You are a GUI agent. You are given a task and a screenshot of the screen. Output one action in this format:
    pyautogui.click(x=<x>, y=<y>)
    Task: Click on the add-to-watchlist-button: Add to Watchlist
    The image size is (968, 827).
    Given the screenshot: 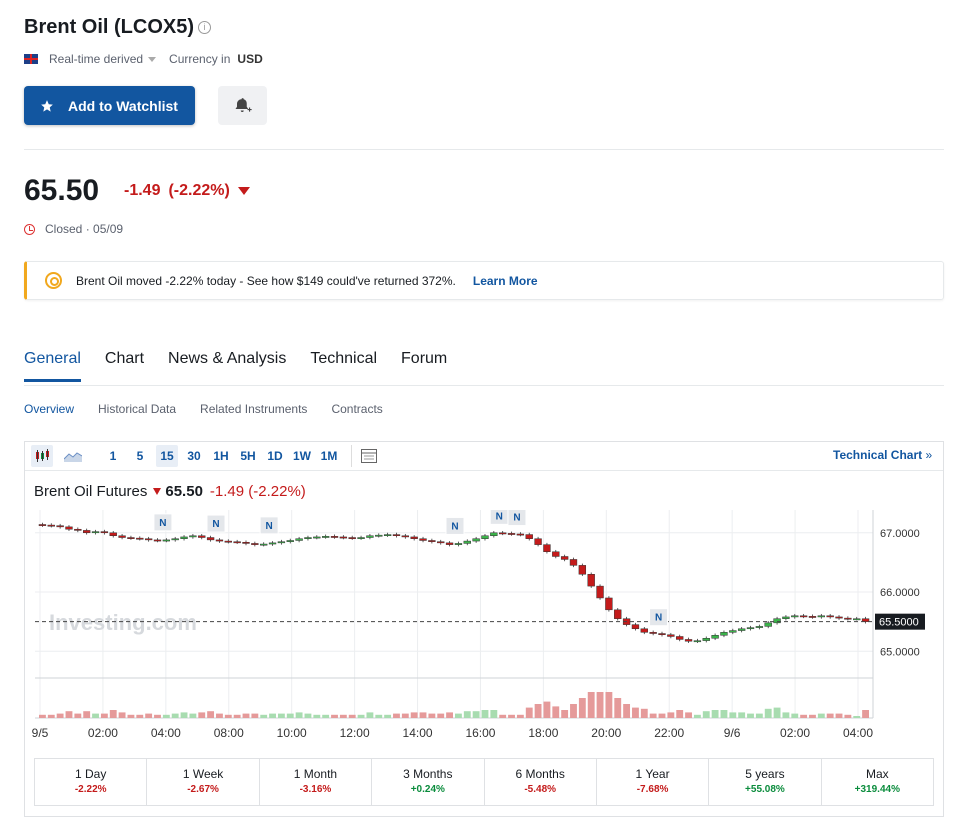 What is the action you would take?
    pyautogui.click(x=109, y=105)
    